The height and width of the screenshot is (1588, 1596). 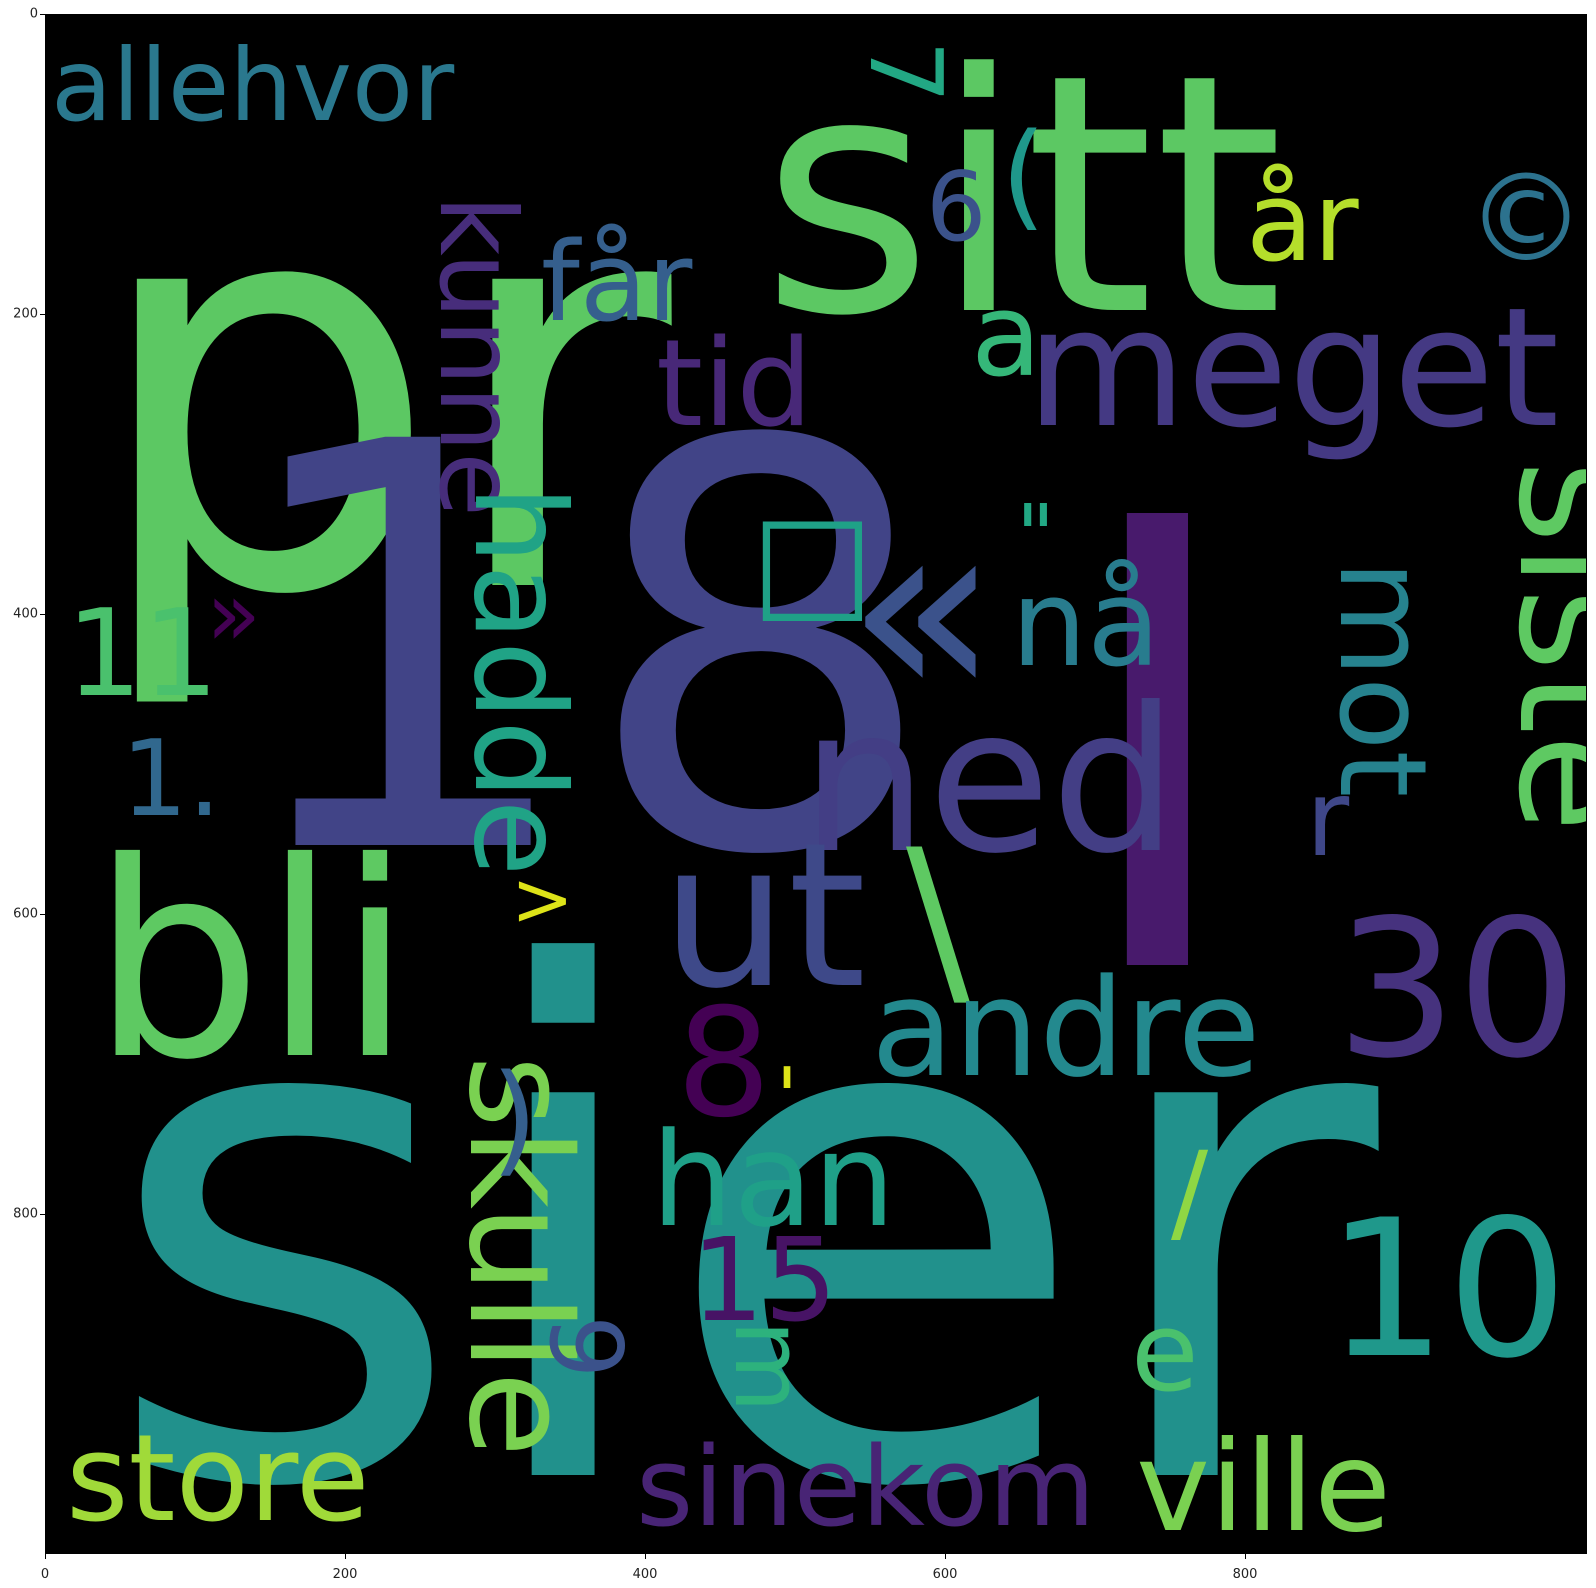 What do you see at coordinates (768, 1366) in the screenshot?
I see `cloud-word: m` at bounding box center [768, 1366].